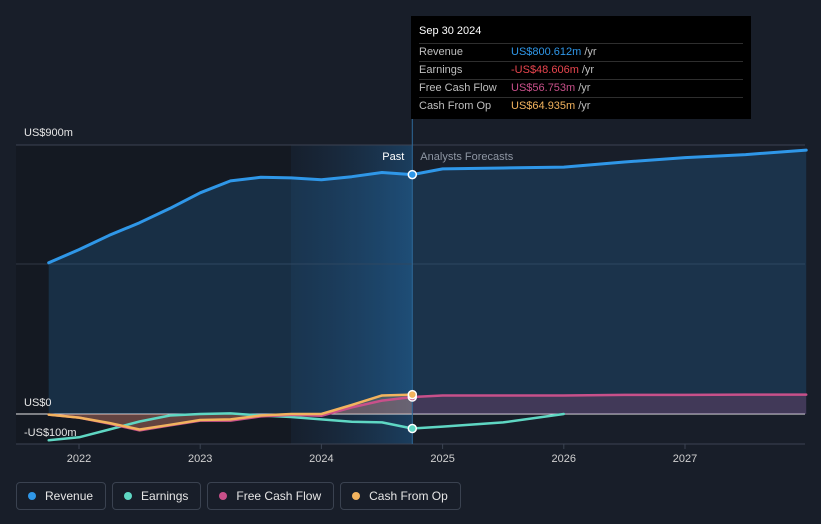 The width and height of the screenshot is (821, 524). I want to click on tooltip-date: Sep 30 2024, so click(450, 31).